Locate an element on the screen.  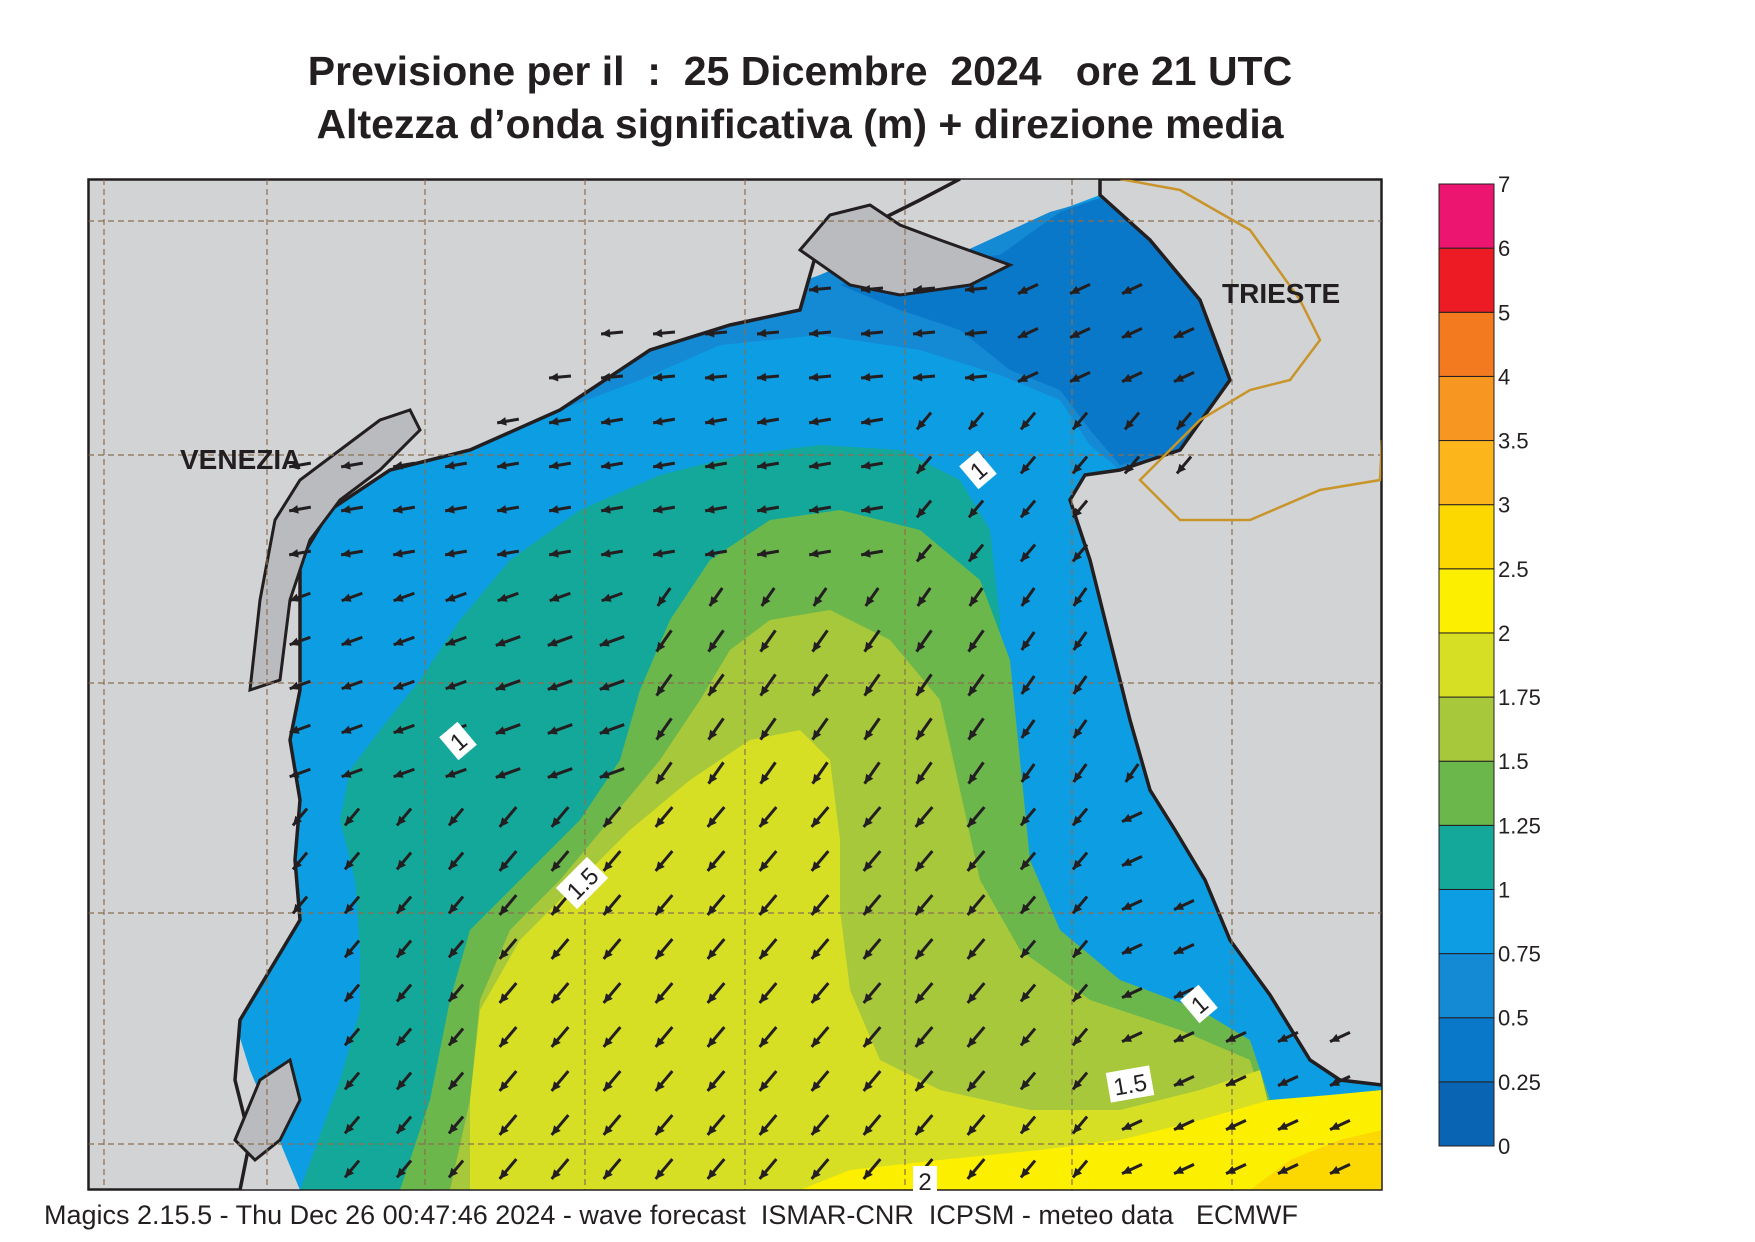
colorbar-tick-label: 3.5 is located at coordinates (1513, 441).